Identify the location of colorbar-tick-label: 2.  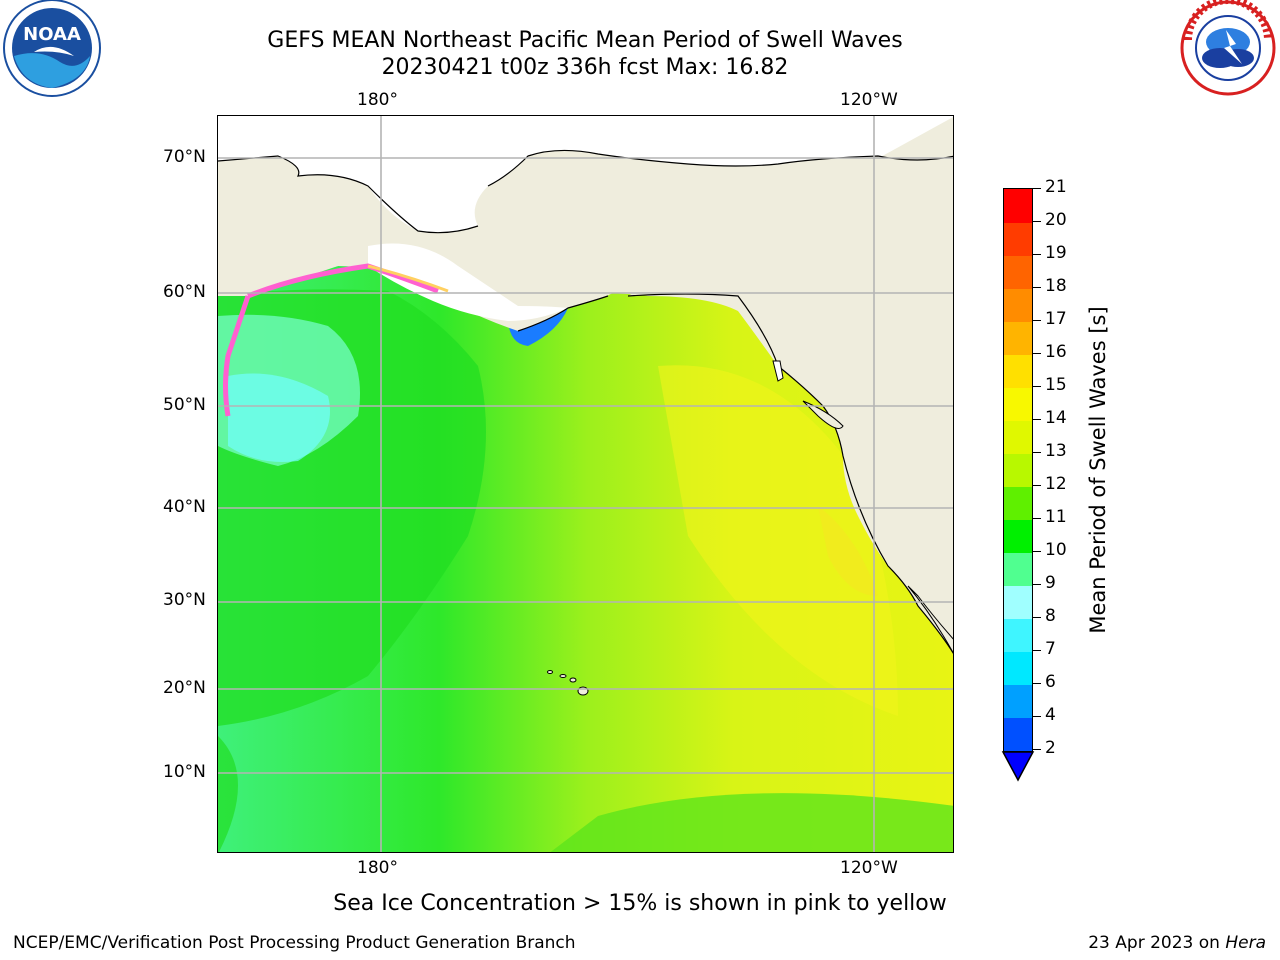
(1050, 748).